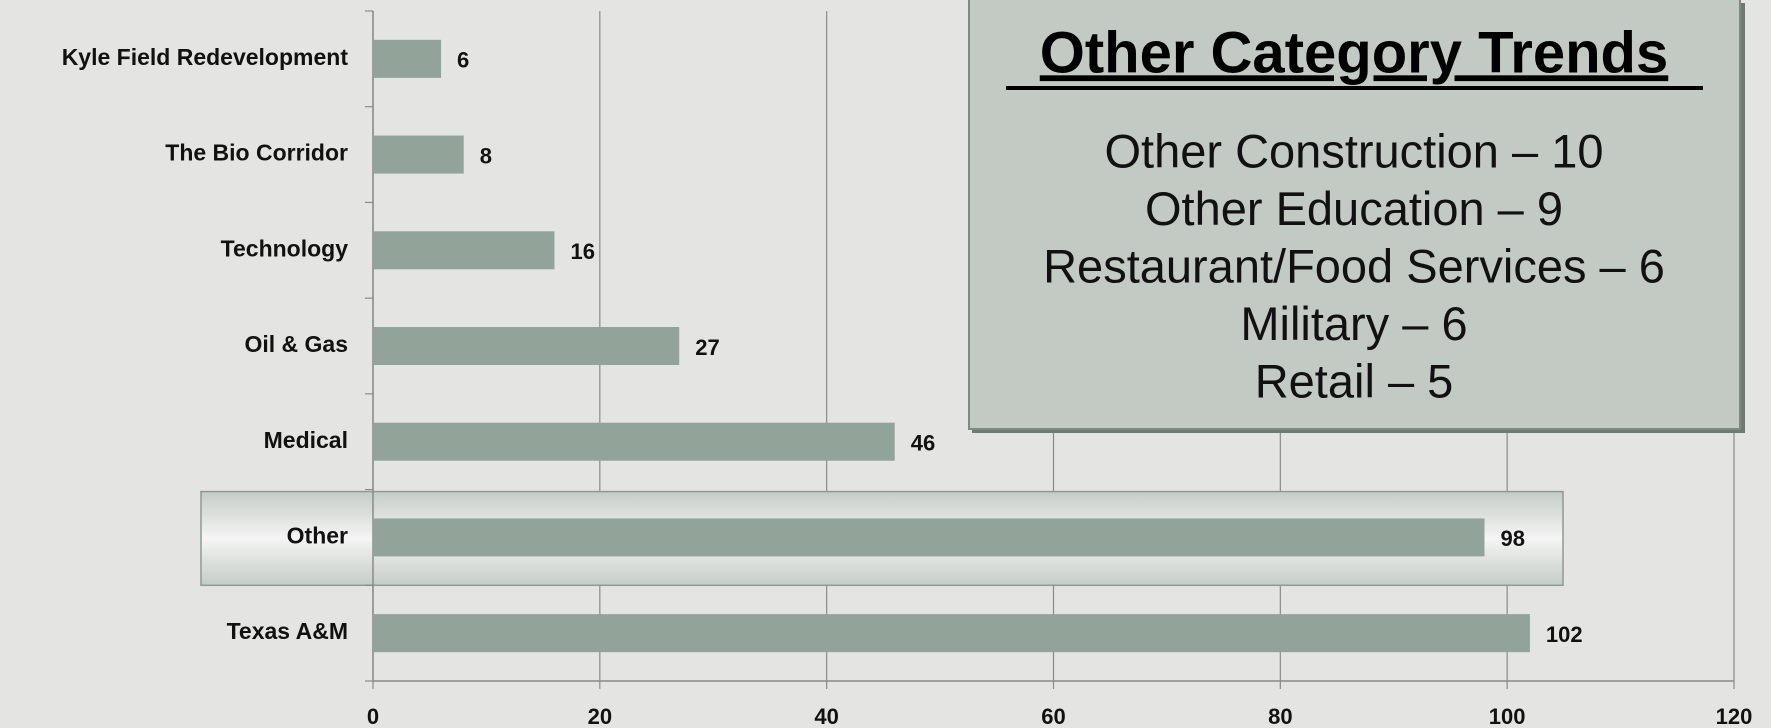 Image resolution: width=1771 pixels, height=728 pixels. Describe the element at coordinates (1354, 52) in the screenshot. I see `annotation-title: Other Category Trends` at that location.